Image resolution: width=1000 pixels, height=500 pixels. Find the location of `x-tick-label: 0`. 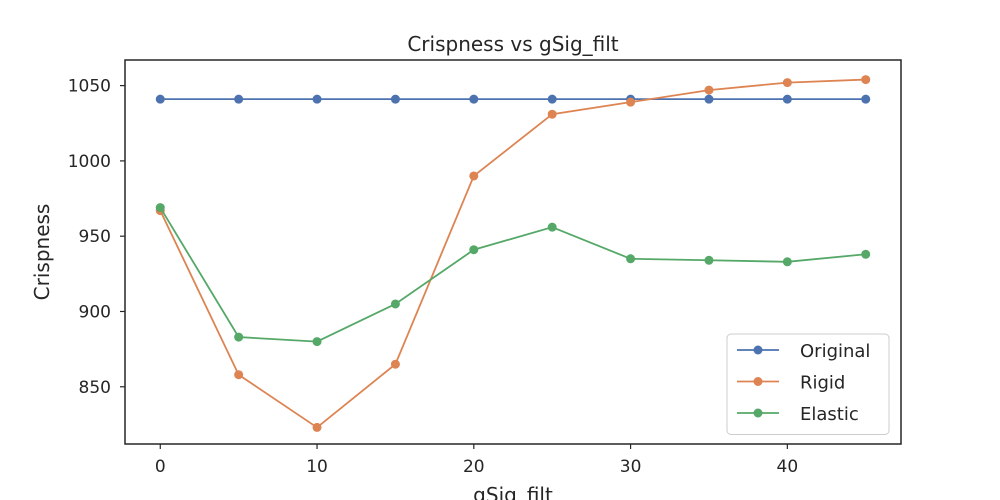

x-tick-label: 0 is located at coordinates (160, 467).